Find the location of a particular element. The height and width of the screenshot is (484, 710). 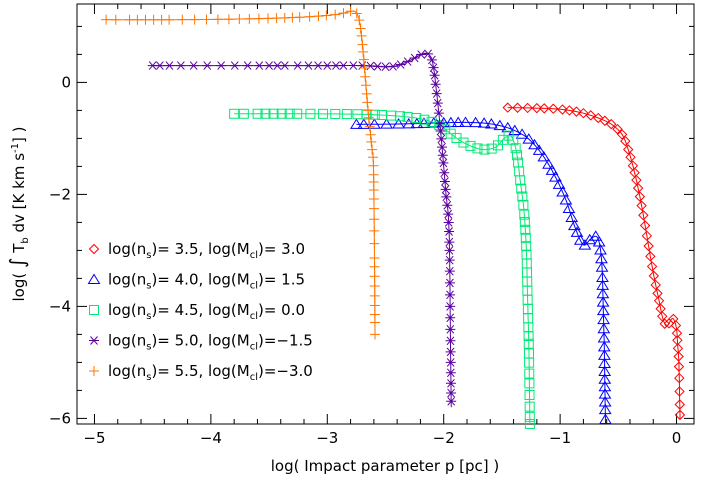

y-tick-label: 0 is located at coordinates (66, 82).